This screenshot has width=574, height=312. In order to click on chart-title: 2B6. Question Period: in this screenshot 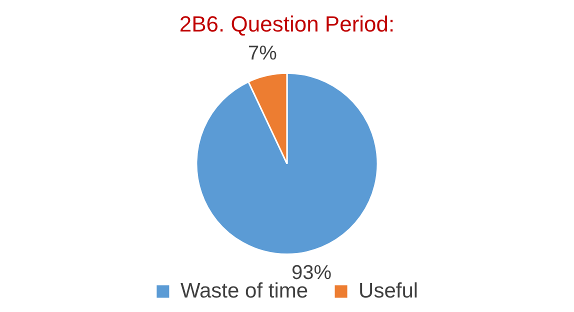, I will do `click(287, 23)`.